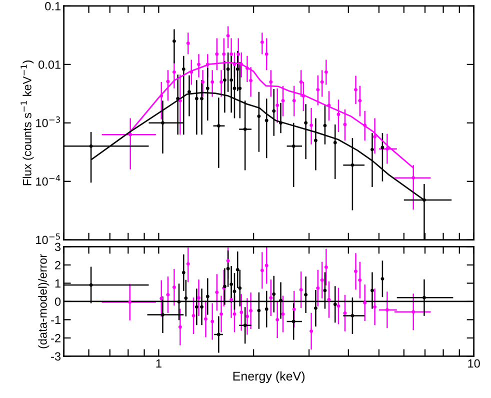 This screenshot has height=398, width=491. I want to click on y-tick-label: 1, so click(57, 283).